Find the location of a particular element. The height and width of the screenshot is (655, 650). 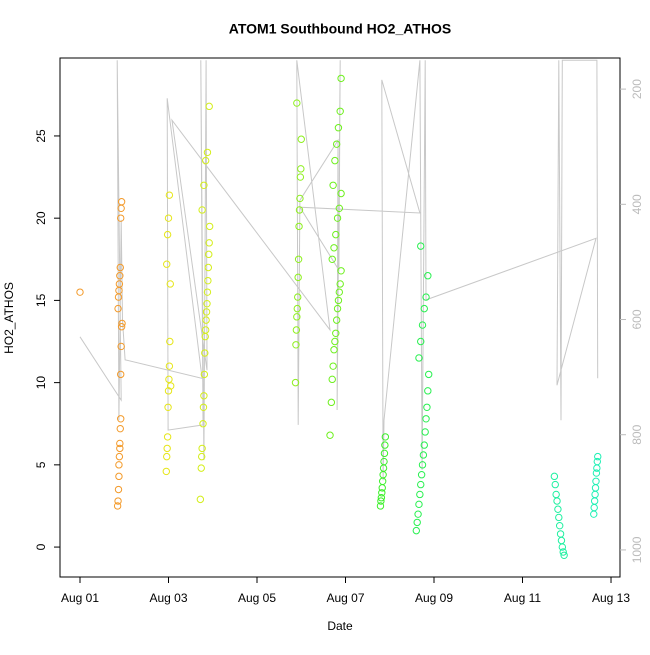

y-tick-label: 0 is located at coordinates (41, 546).